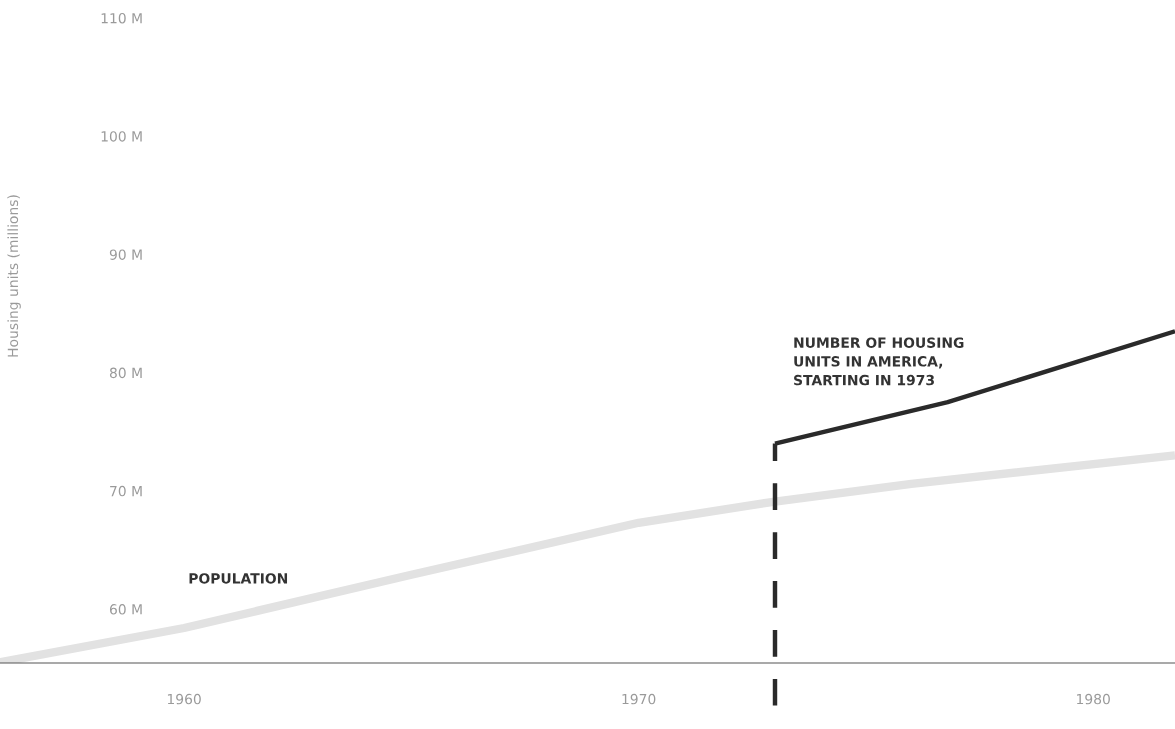 This screenshot has width=1175, height=729. Describe the element at coordinates (121, 18) in the screenshot. I see `y-tick-label: 110 M` at that location.